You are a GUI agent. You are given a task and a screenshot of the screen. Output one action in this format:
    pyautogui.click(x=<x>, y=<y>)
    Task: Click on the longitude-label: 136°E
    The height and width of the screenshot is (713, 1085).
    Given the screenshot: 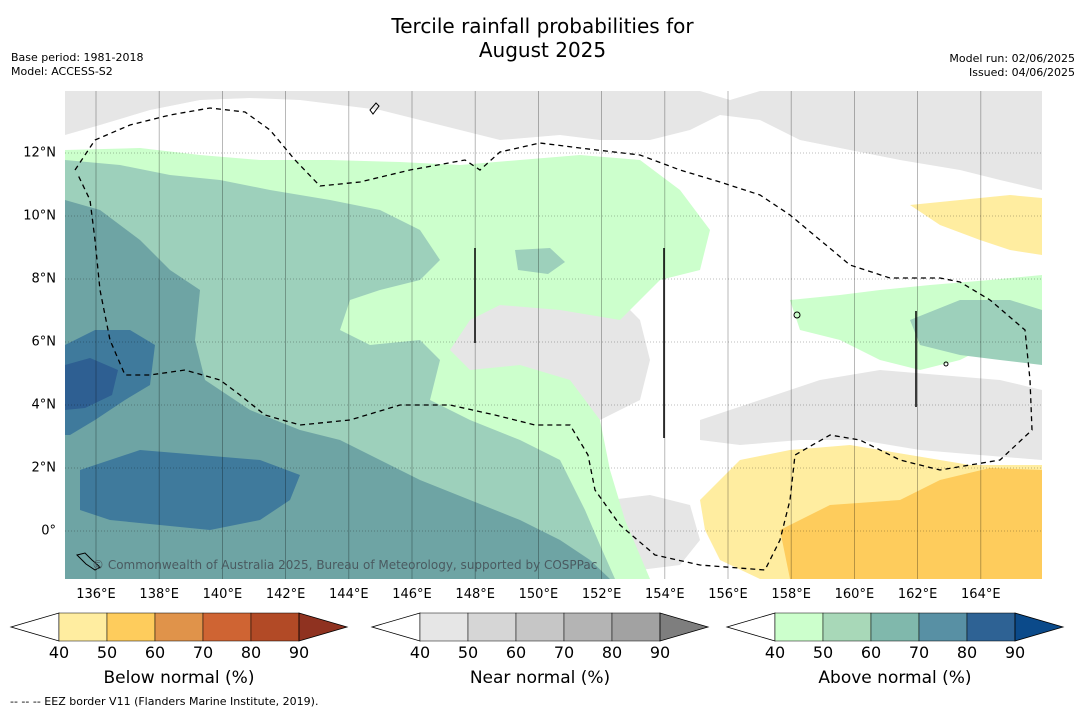 What is the action you would take?
    pyautogui.click(x=96, y=594)
    